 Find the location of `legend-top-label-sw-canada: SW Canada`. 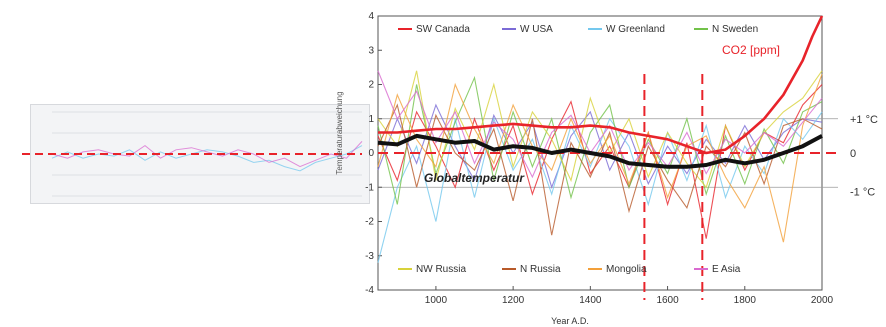

legend-top-label-sw-canada: SW Canada is located at coordinates (443, 29).